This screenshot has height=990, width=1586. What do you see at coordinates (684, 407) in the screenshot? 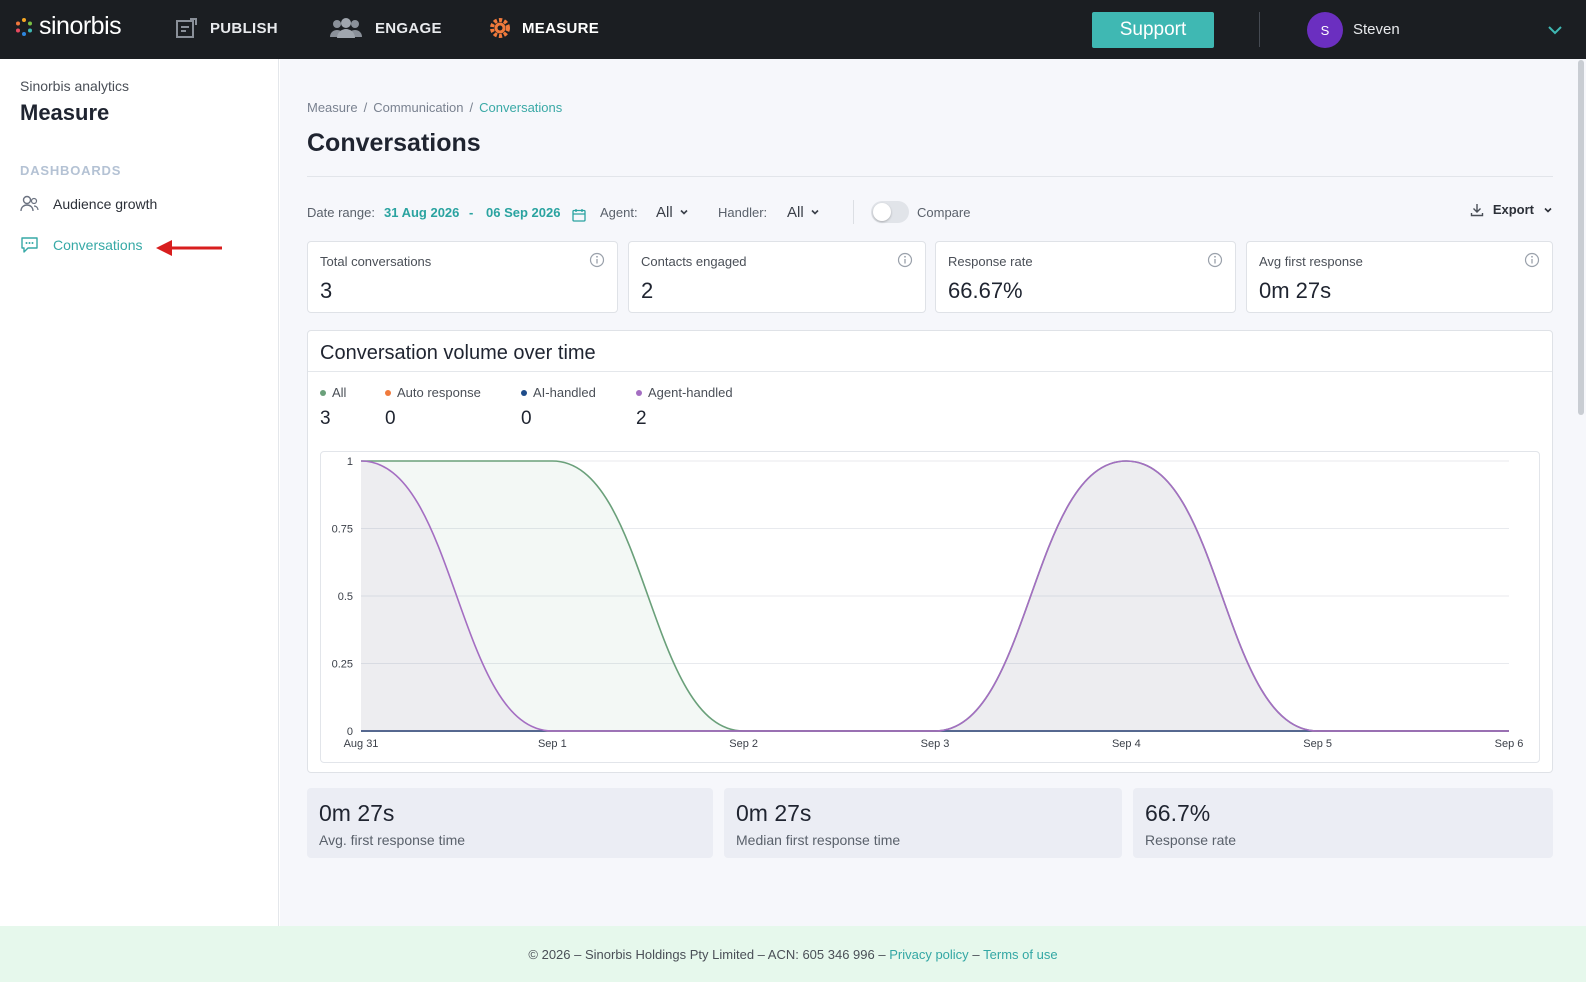
I see `legend-agent-handled: Agent-handled 2` at bounding box center [684, 407].